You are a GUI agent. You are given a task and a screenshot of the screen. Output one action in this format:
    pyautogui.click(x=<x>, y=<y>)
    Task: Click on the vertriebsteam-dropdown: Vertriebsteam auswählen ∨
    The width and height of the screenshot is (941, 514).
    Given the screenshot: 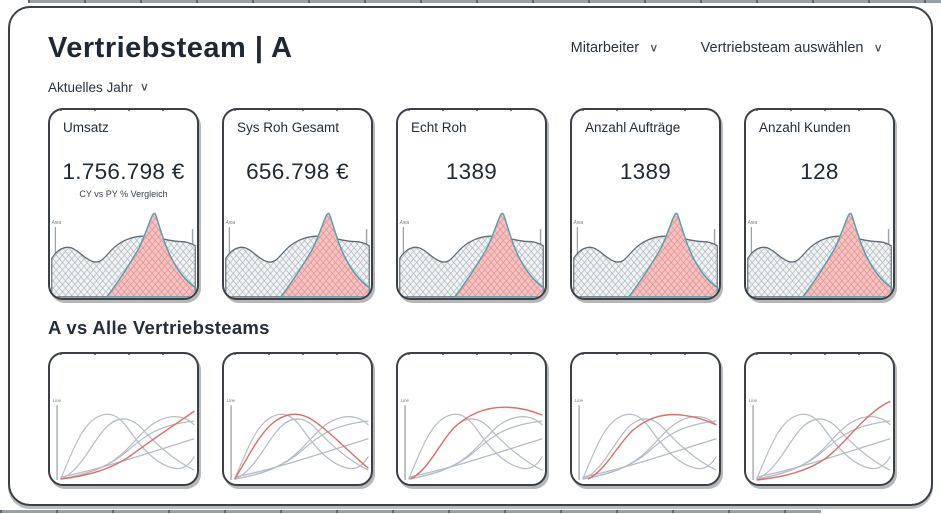 What is the action you would take?
    pyautogui.click(x=792, y=48)
    